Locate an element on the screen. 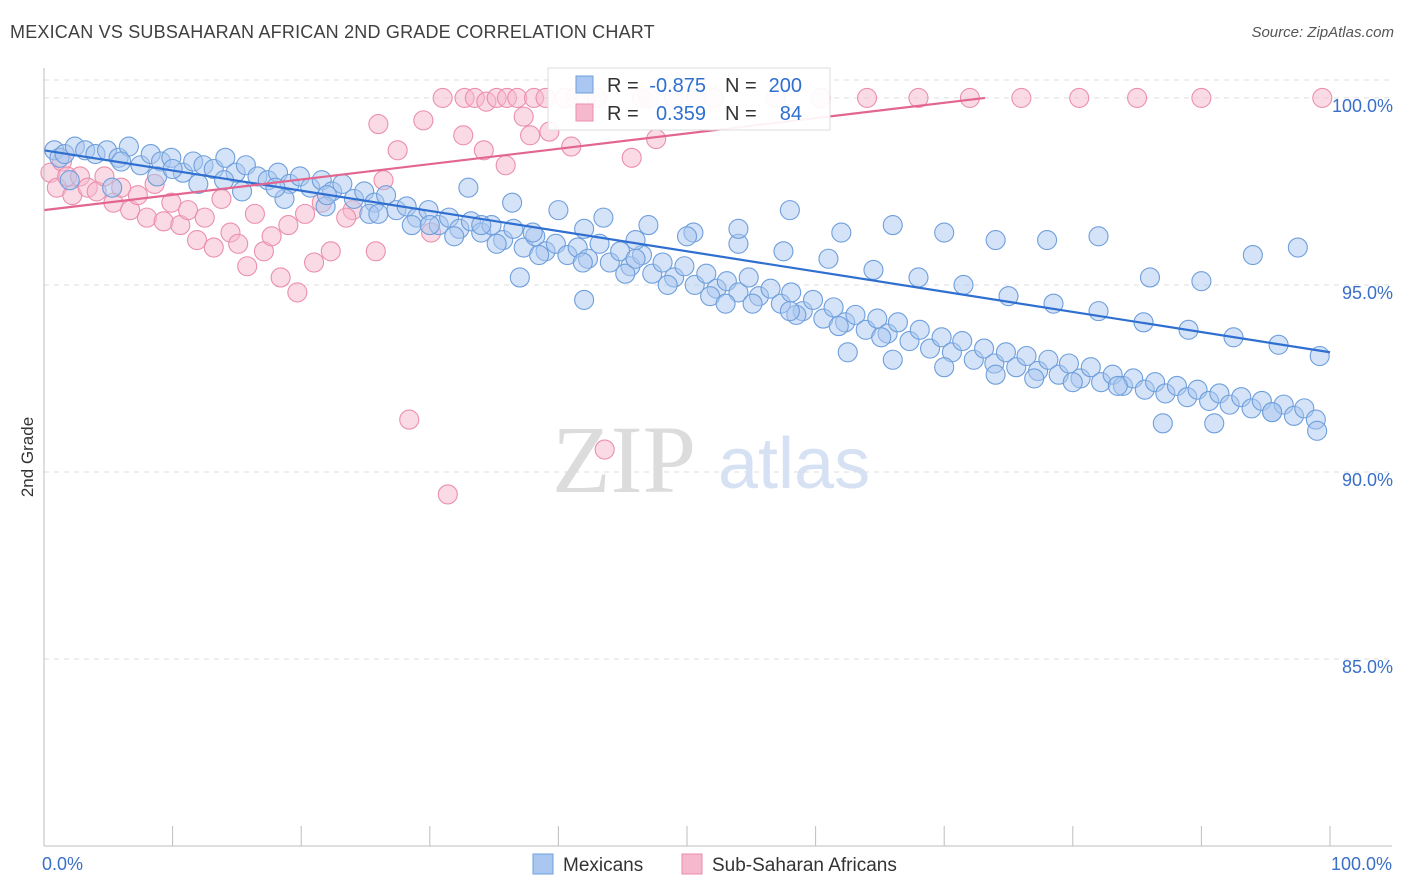  stats-legend-r-label-mexicans: R = is located at coordinates (623, 86).